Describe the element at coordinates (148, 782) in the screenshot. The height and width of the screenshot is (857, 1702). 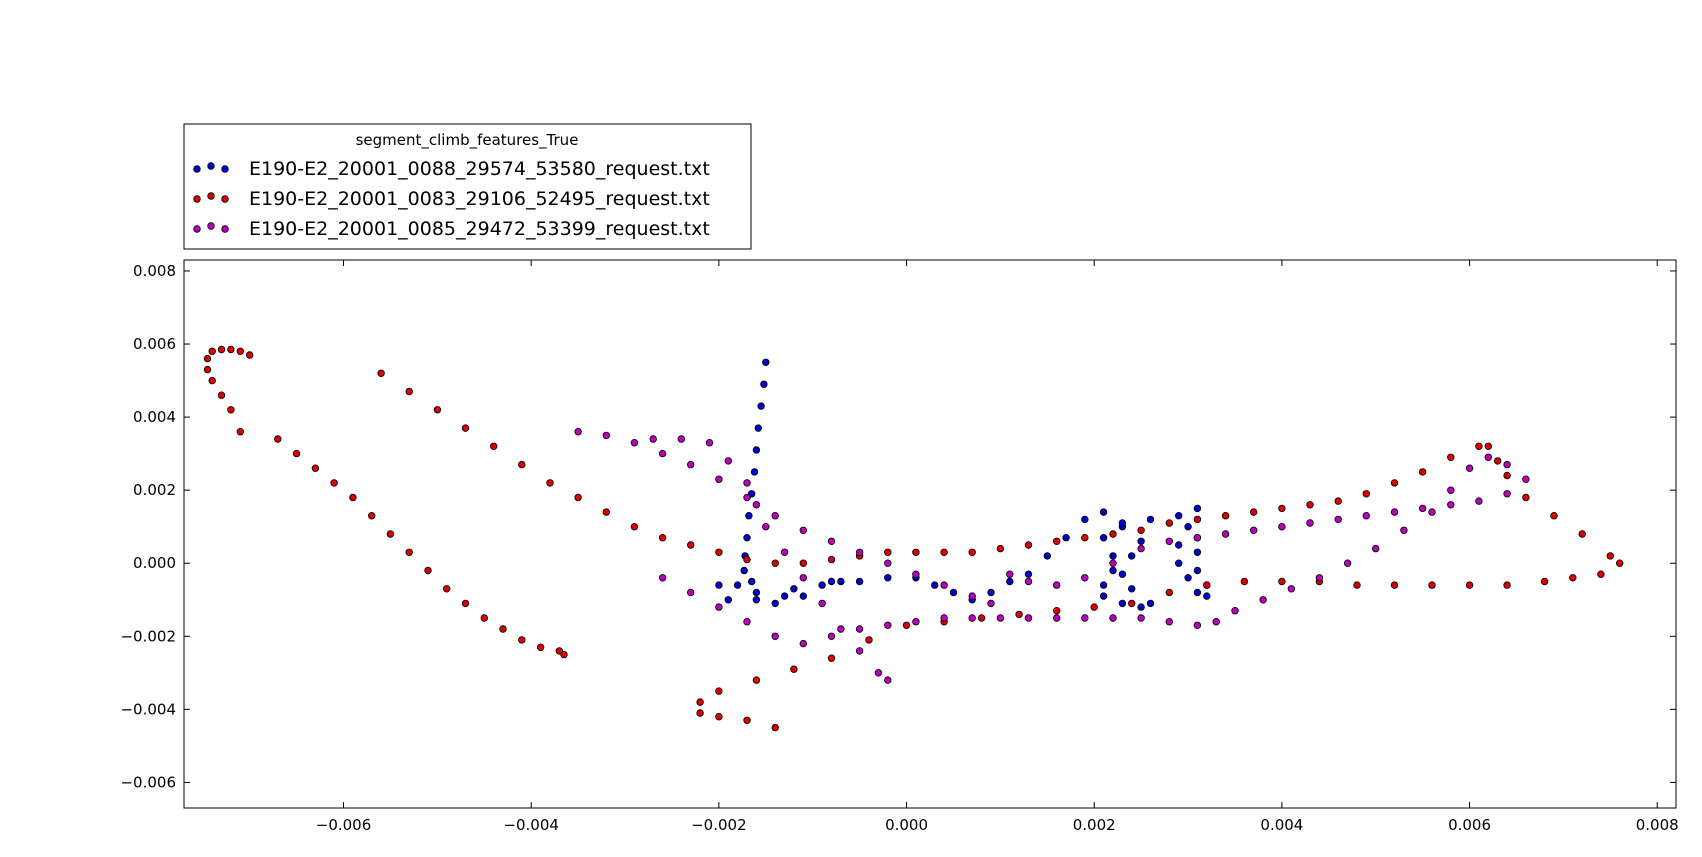
I see `y-tick-label-1: −0.006` at that location.